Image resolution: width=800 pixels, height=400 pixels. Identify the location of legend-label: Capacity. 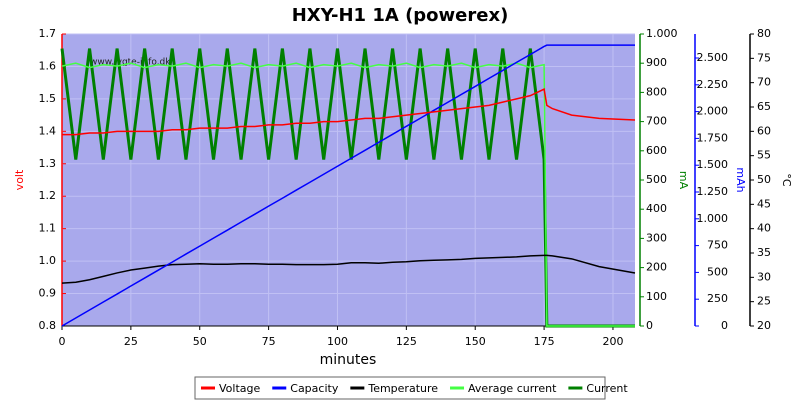
(314, 388).